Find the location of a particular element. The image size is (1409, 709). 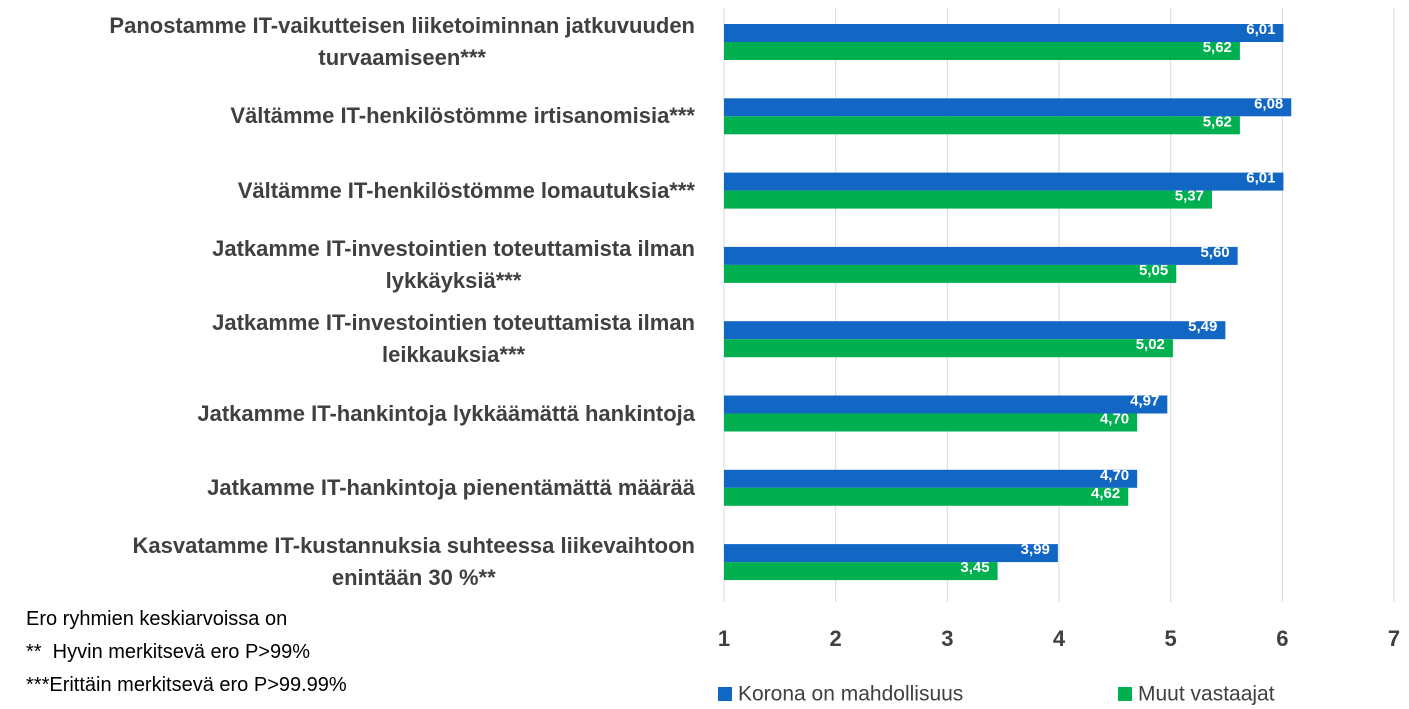

x-tick-label: 5 is located at coordinates (1171, 638).